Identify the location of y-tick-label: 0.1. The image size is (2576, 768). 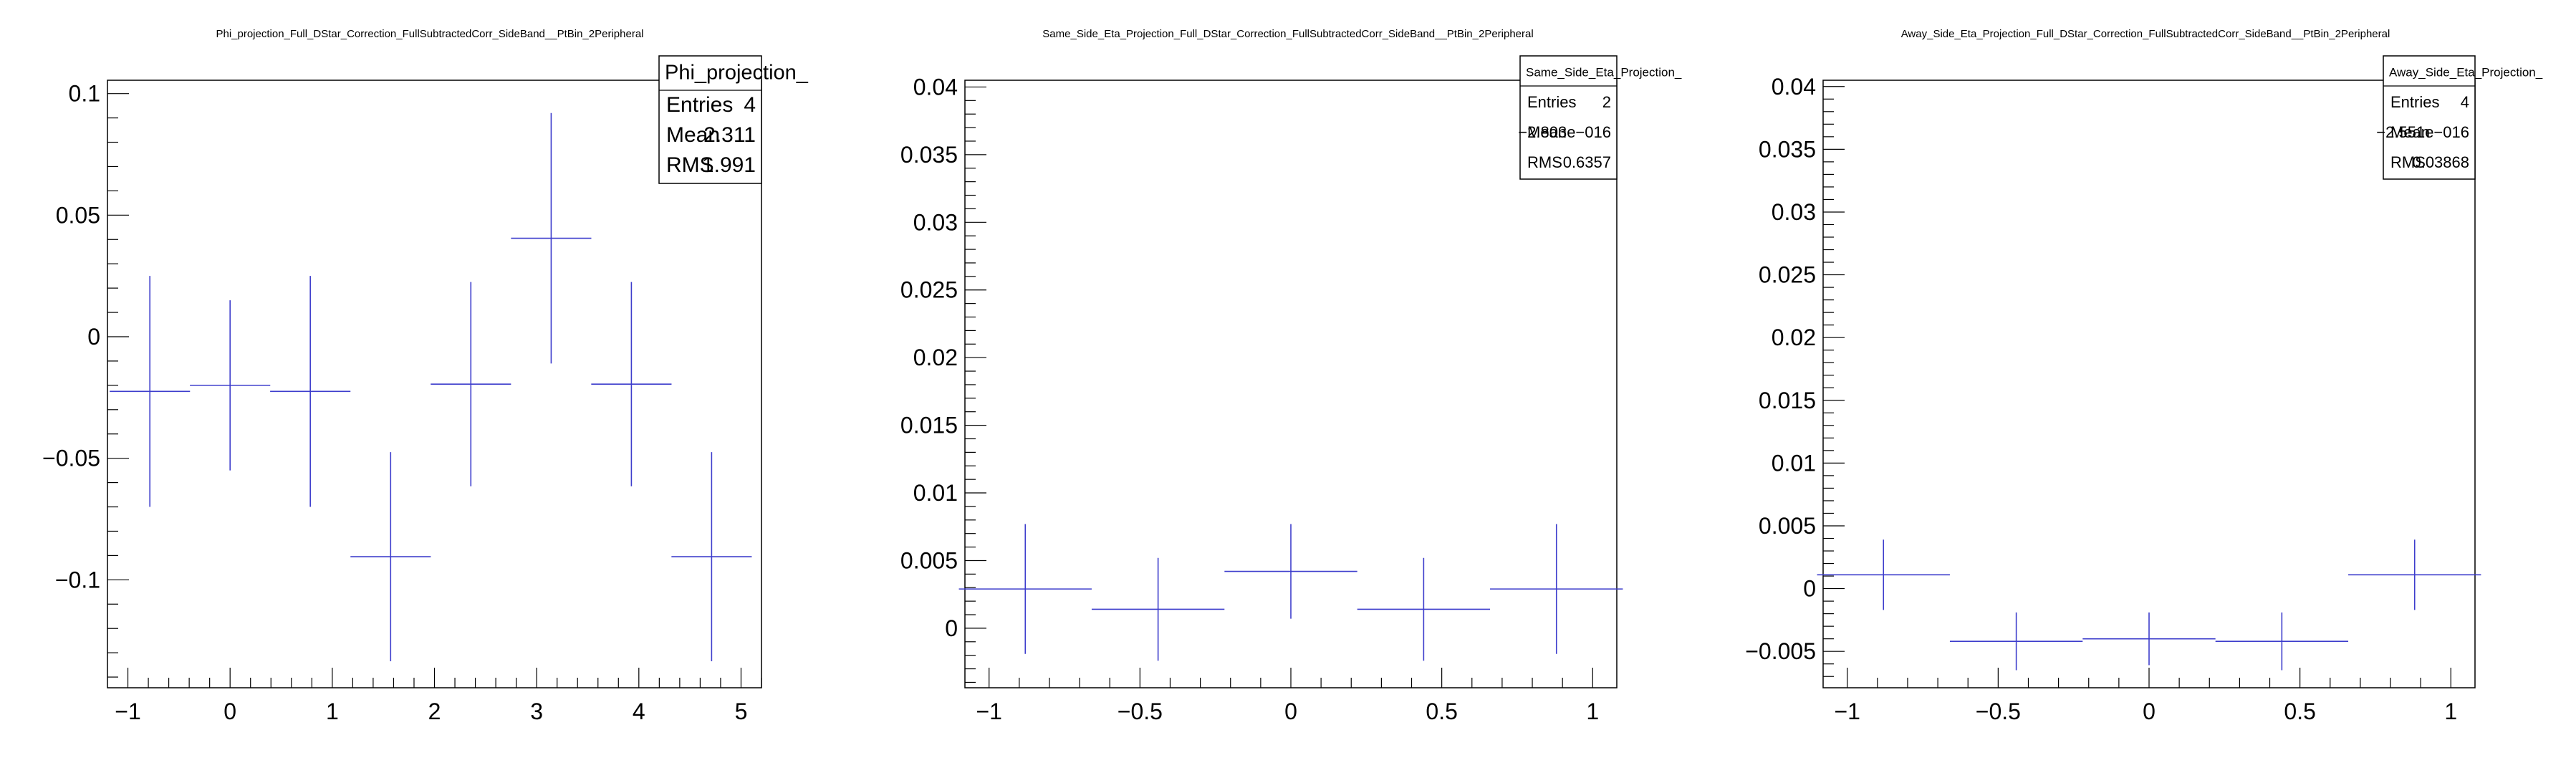
(85, 94).